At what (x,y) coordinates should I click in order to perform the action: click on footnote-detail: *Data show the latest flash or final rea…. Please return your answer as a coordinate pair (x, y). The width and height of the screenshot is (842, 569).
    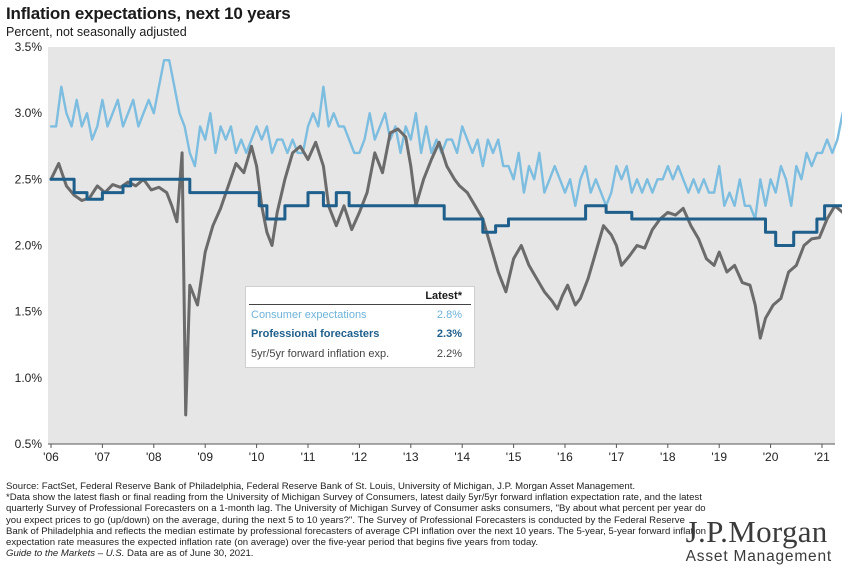
    Looking at the image, I should click on (356, 520).